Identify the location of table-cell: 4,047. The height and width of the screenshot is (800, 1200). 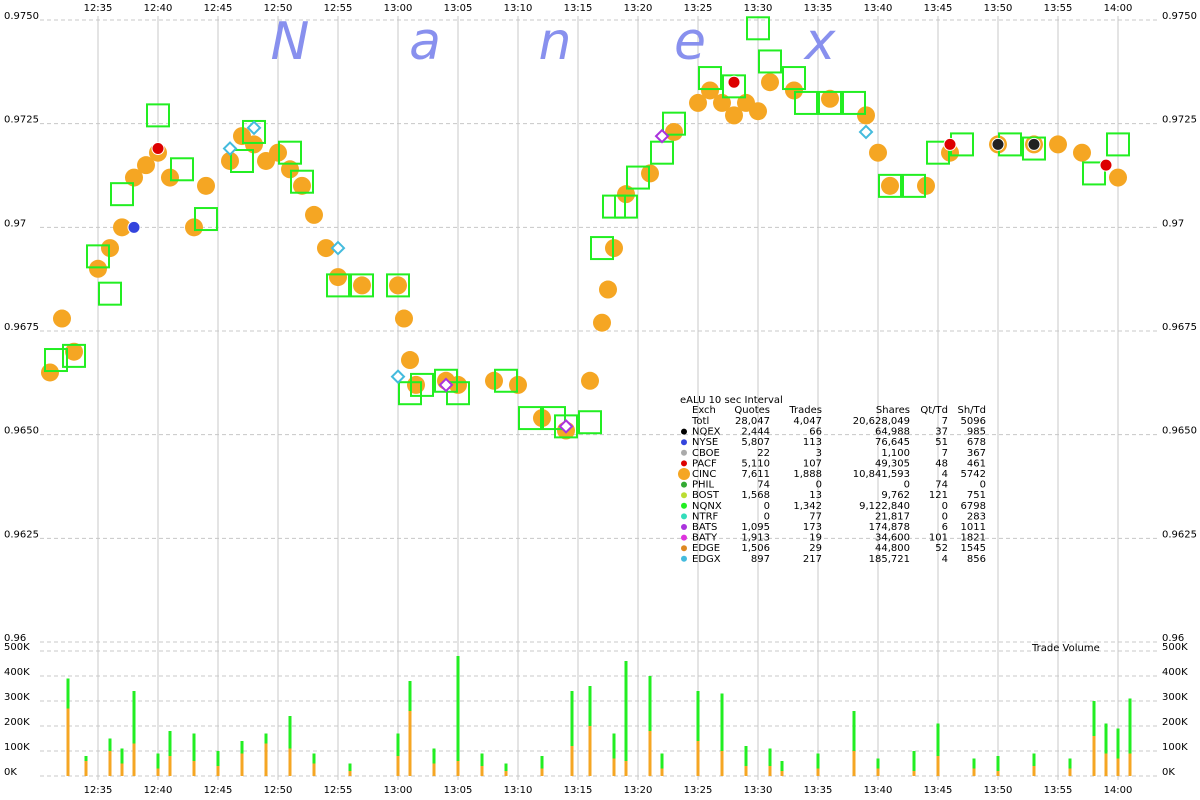
(807, 421).